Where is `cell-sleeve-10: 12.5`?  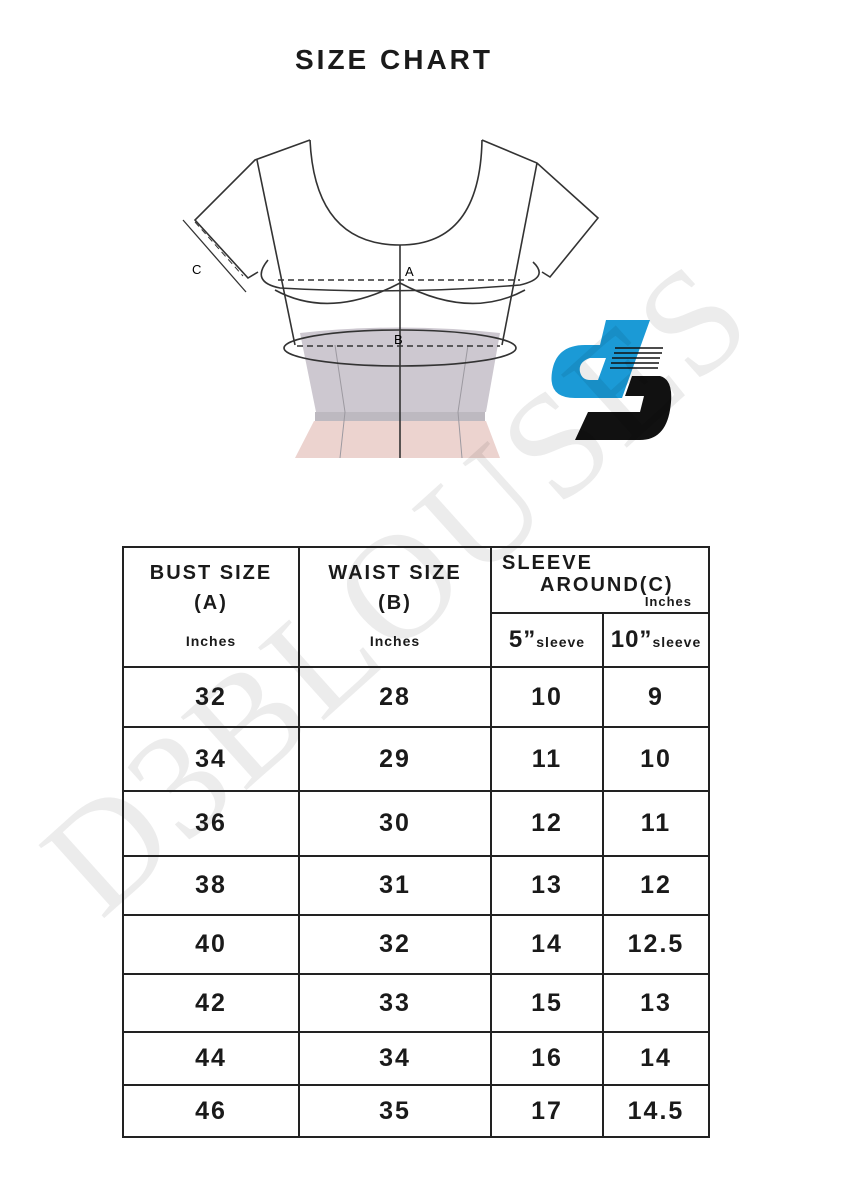
cell-sleeve-10: 12.5 is located at coordinates (656, 944).